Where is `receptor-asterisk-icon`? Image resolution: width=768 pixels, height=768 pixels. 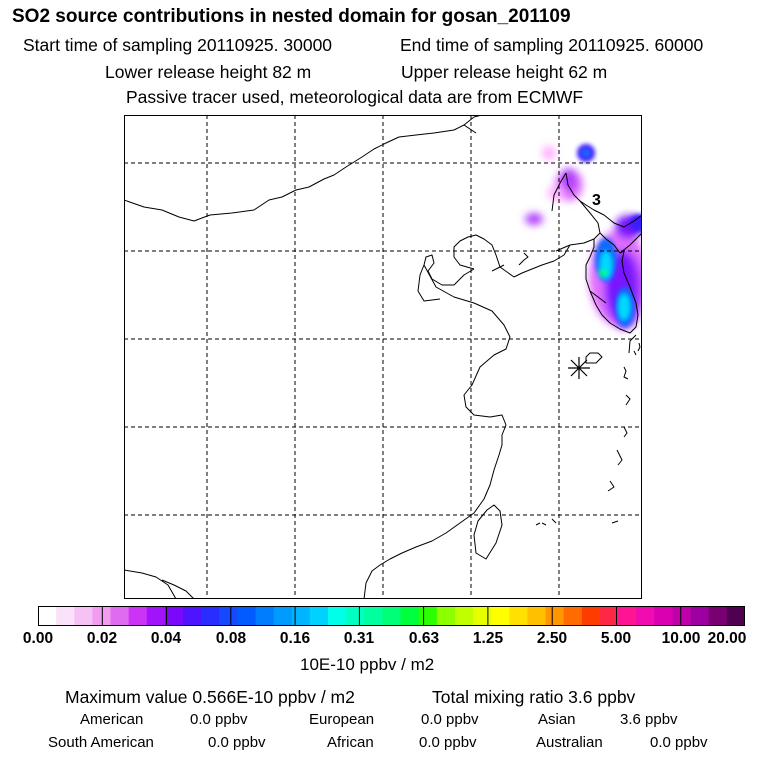 receptor-asterisk-icon is located at coordinates (579, 368).